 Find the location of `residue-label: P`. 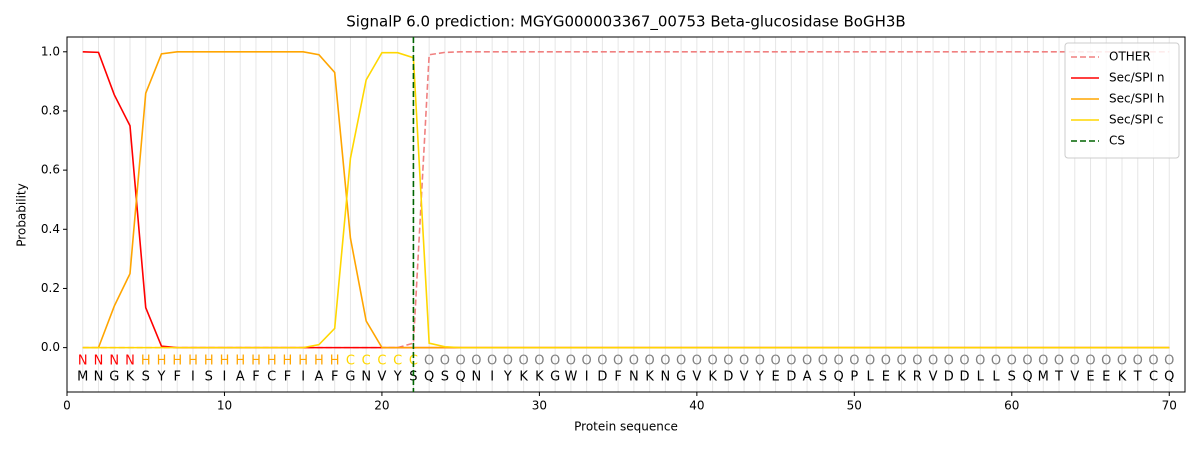

residue-label: P is located at coordinates (854, 377).